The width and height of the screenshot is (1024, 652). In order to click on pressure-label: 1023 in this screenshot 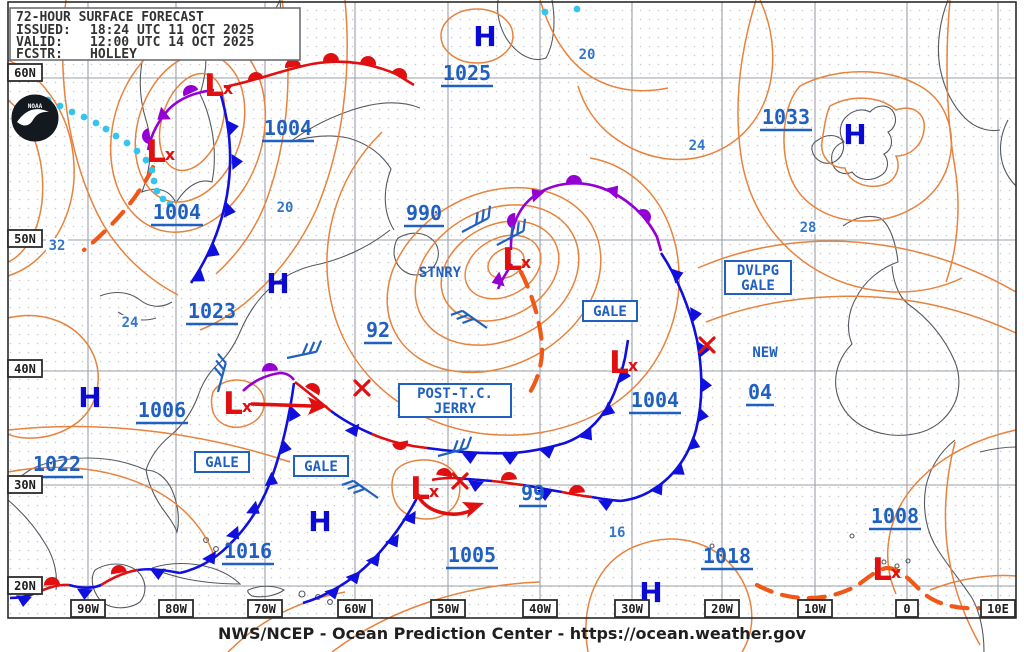, I will do `click(212, 311)`.